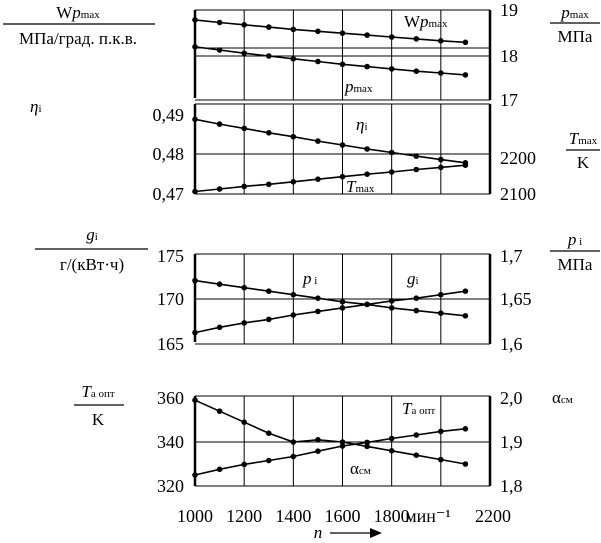 The image size is (601, 543). Describe the element at coordinates (92, 264) in the screenshot. I see `left-label-gi-den: г/(кВт·ч)` at that location.